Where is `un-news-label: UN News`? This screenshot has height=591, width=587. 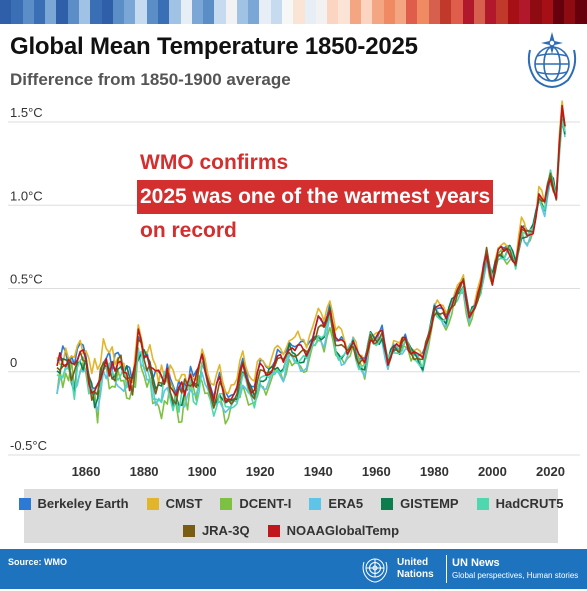
un-news-label: UN News is located at coordinates (476, 563).